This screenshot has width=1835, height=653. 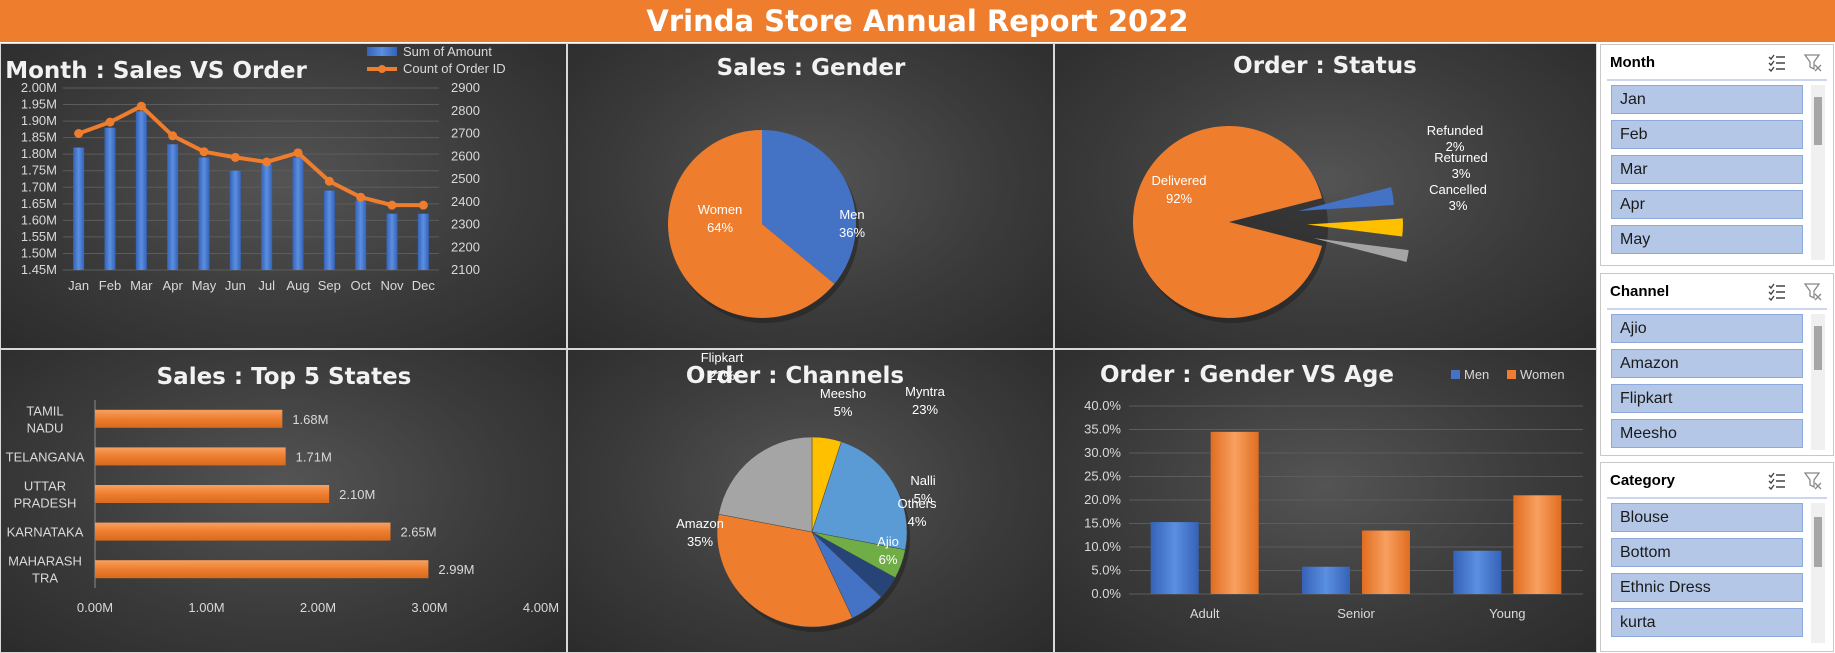 What do you see at coordinates (447, 51) in the screenshot?
I see `legend-label: Sum of Amount` at bounding box center [447, 51].